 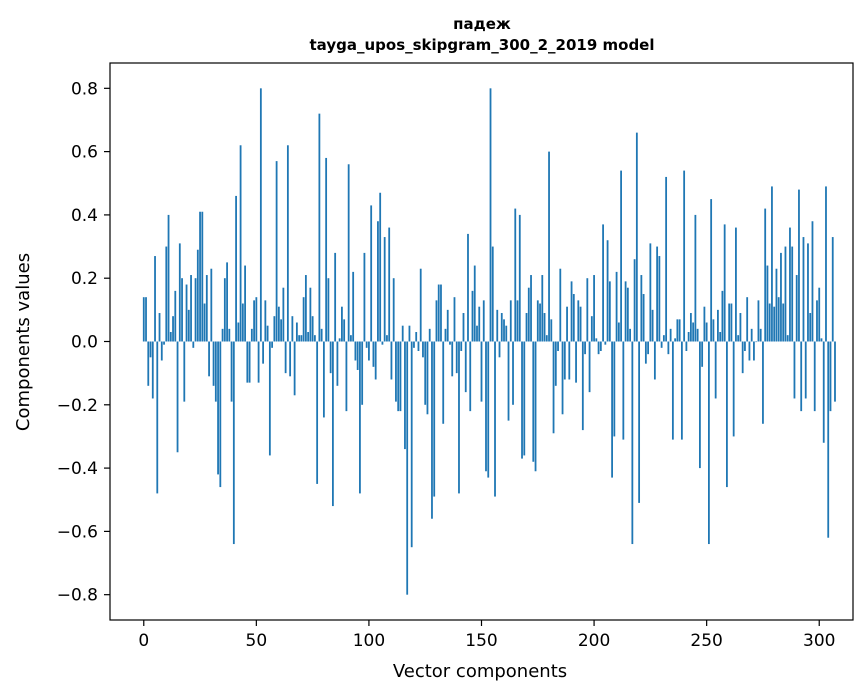 What do you see at coordinates (77, 469) in the screenshot?
I see `y-tick-label: −0.4` at bounding box center [77, 469].